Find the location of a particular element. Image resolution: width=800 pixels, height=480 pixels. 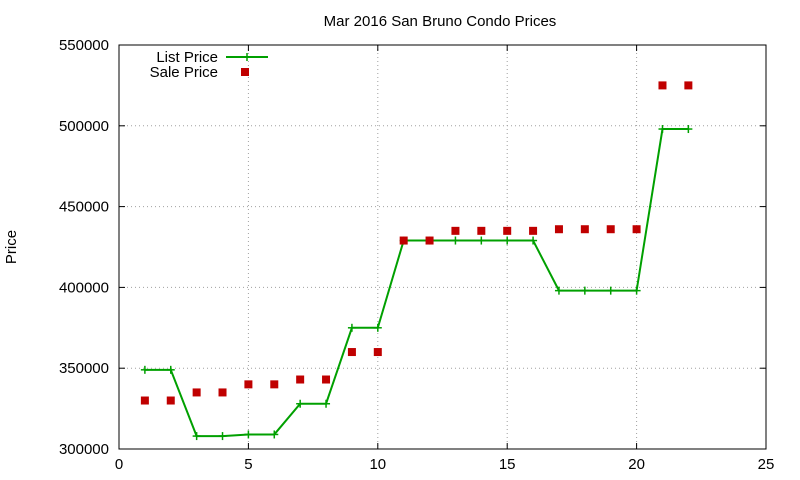

x-tick-label: 25 is located at coordinates (766, 464).